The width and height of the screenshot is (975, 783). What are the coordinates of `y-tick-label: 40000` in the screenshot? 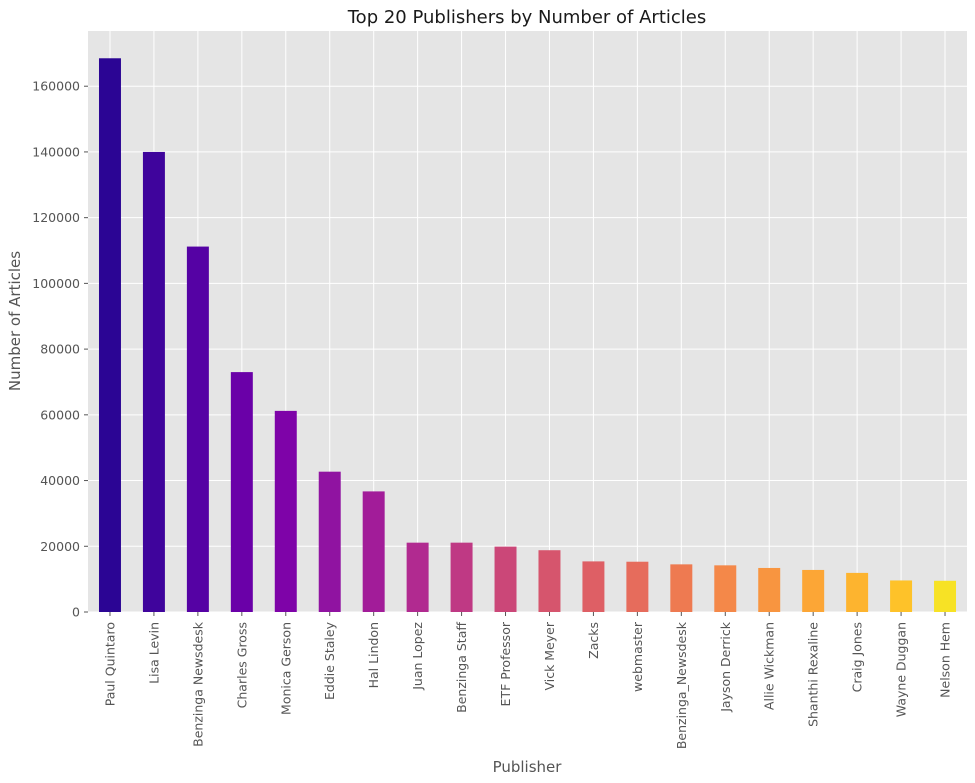 It's located at (60, 480).